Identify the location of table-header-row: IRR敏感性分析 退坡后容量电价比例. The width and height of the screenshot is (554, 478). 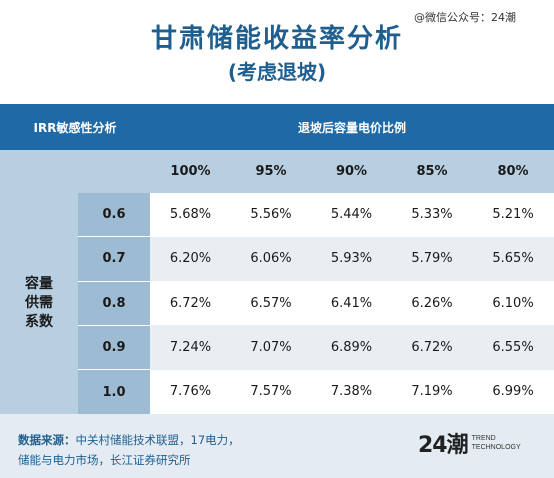
(277, 127).